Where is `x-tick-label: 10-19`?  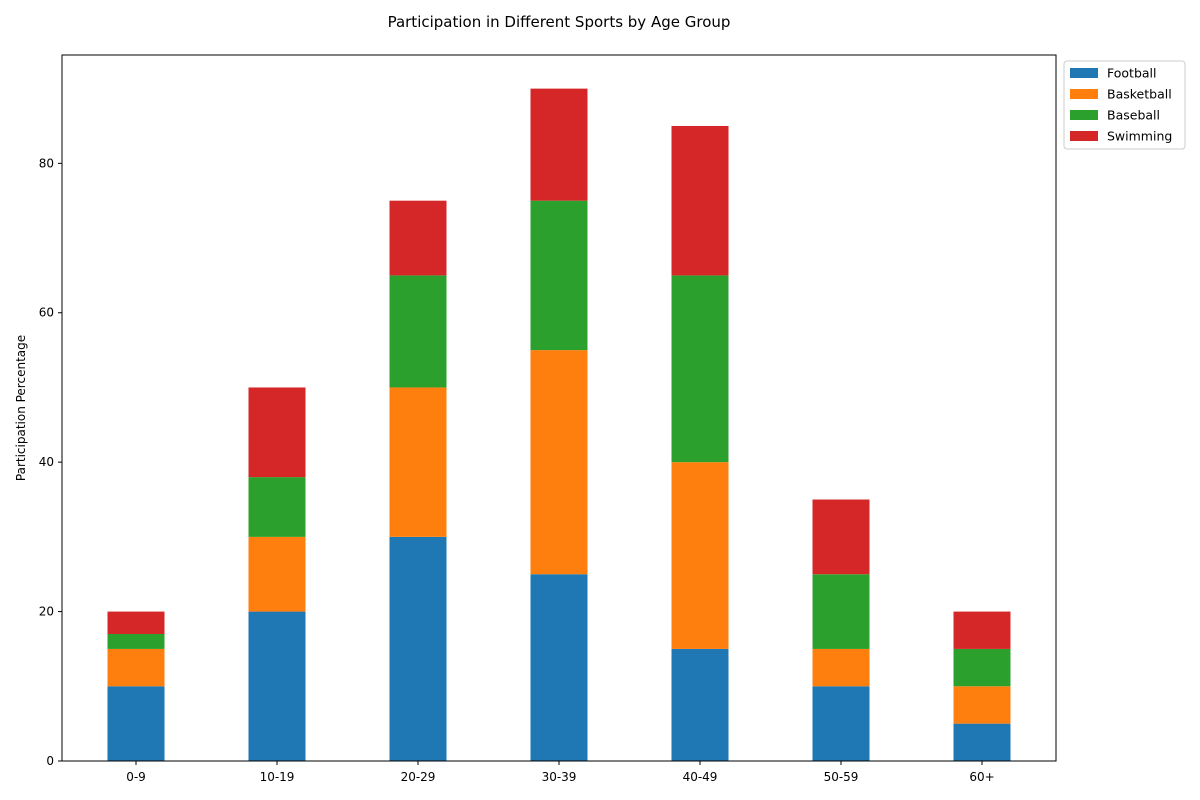
x-tick-label: 10-19 is located at coordinates (277, 777).